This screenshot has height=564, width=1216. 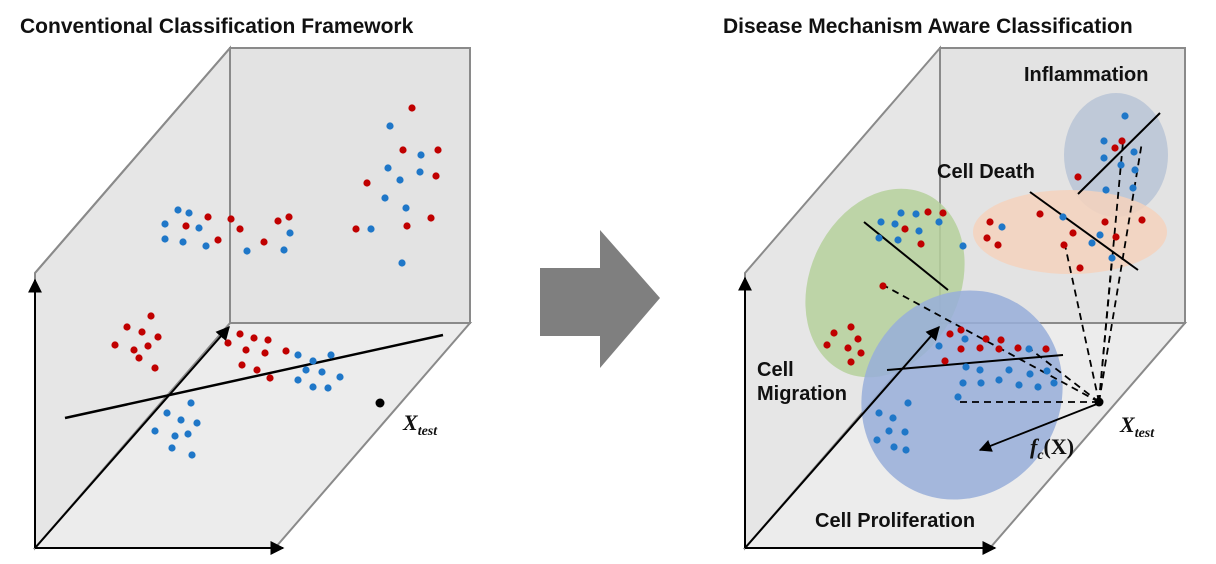 What do you see at coordinates (775, 370) in the screenshot?
I see `cell-migration-label-line1: Cell` at bounding box center [775, 370].